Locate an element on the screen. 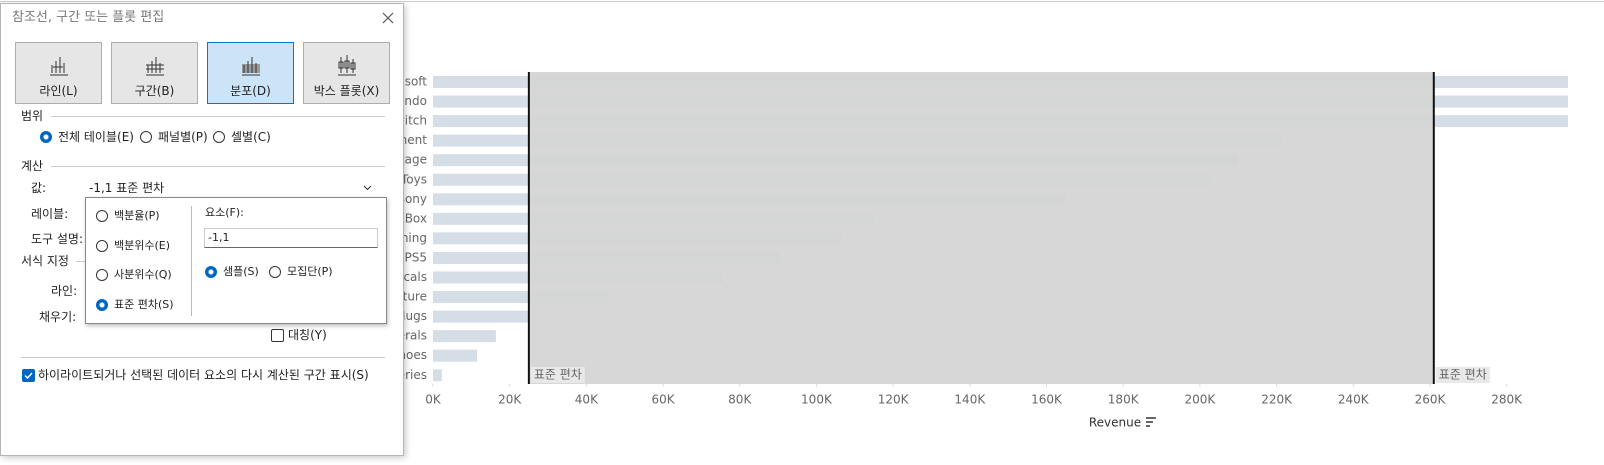  dialog-title: 참조선, 구간 또는 플롯 편집 is located at coordinates (88, 17).